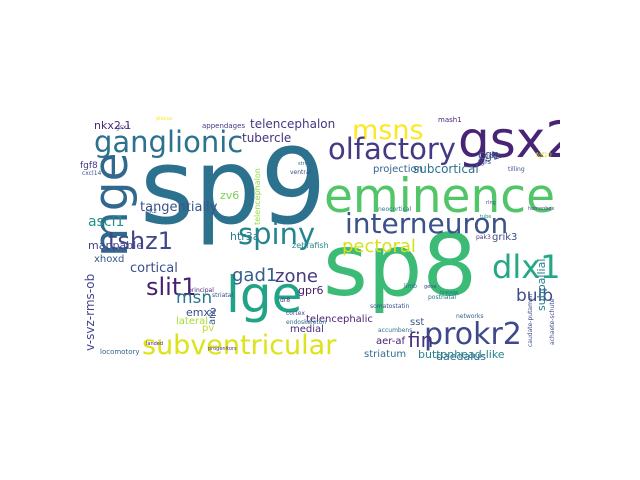 Image resolution: width=640 pixels, height=480 pixels. I want to click on cloud-word: postnatal, so click(442, 297).